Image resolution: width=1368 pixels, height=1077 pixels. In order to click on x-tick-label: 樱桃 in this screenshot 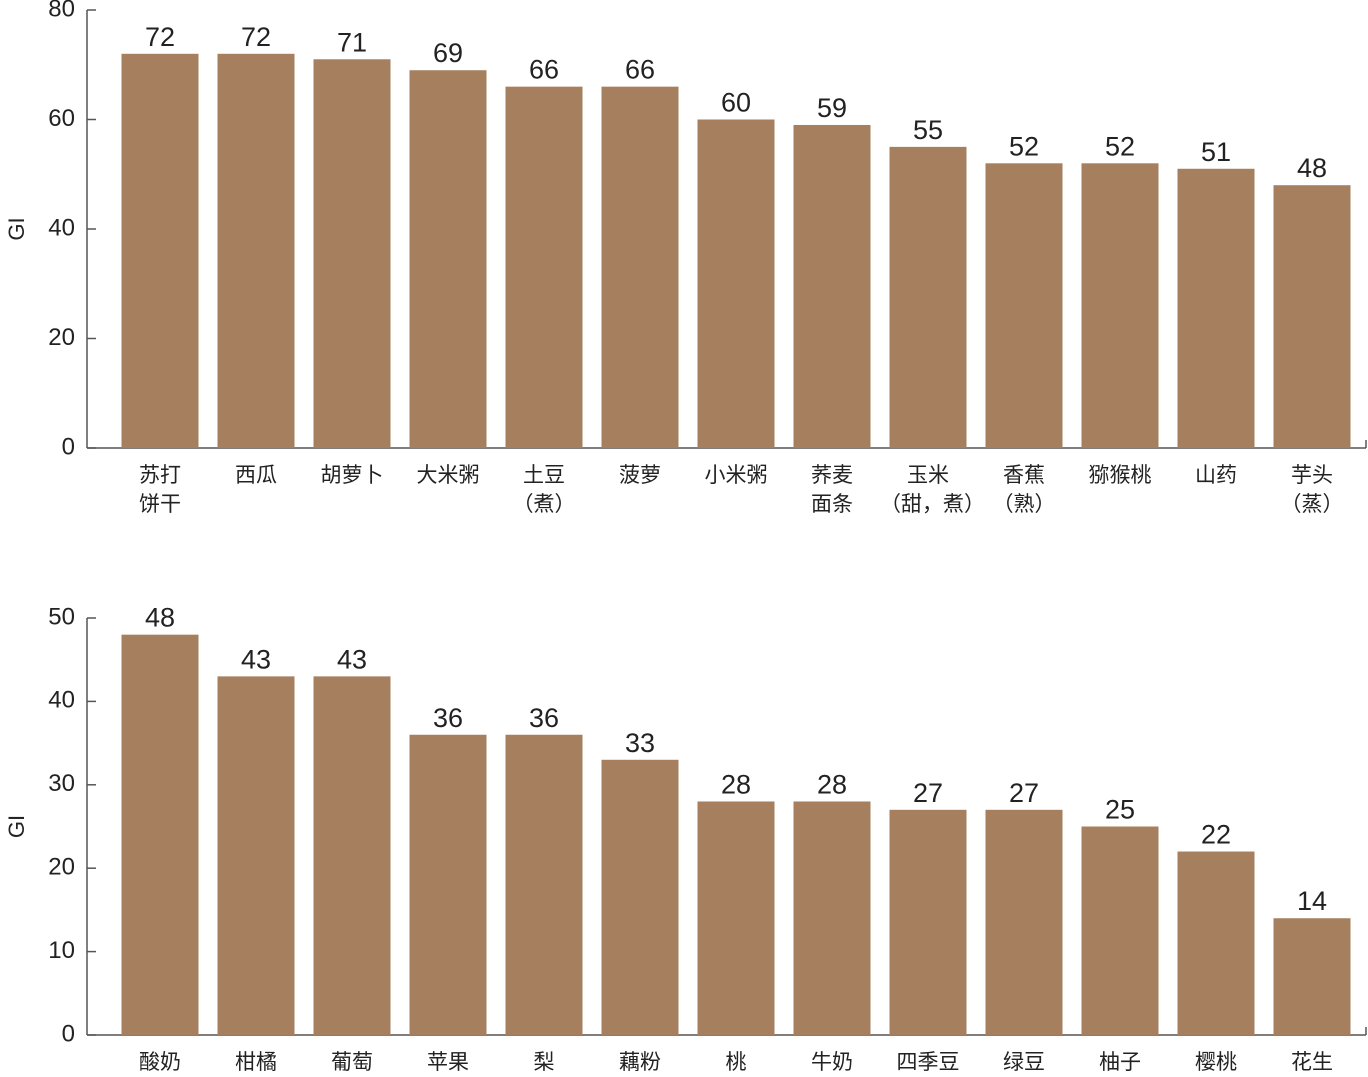, I will do `click(1216, 1062)`.